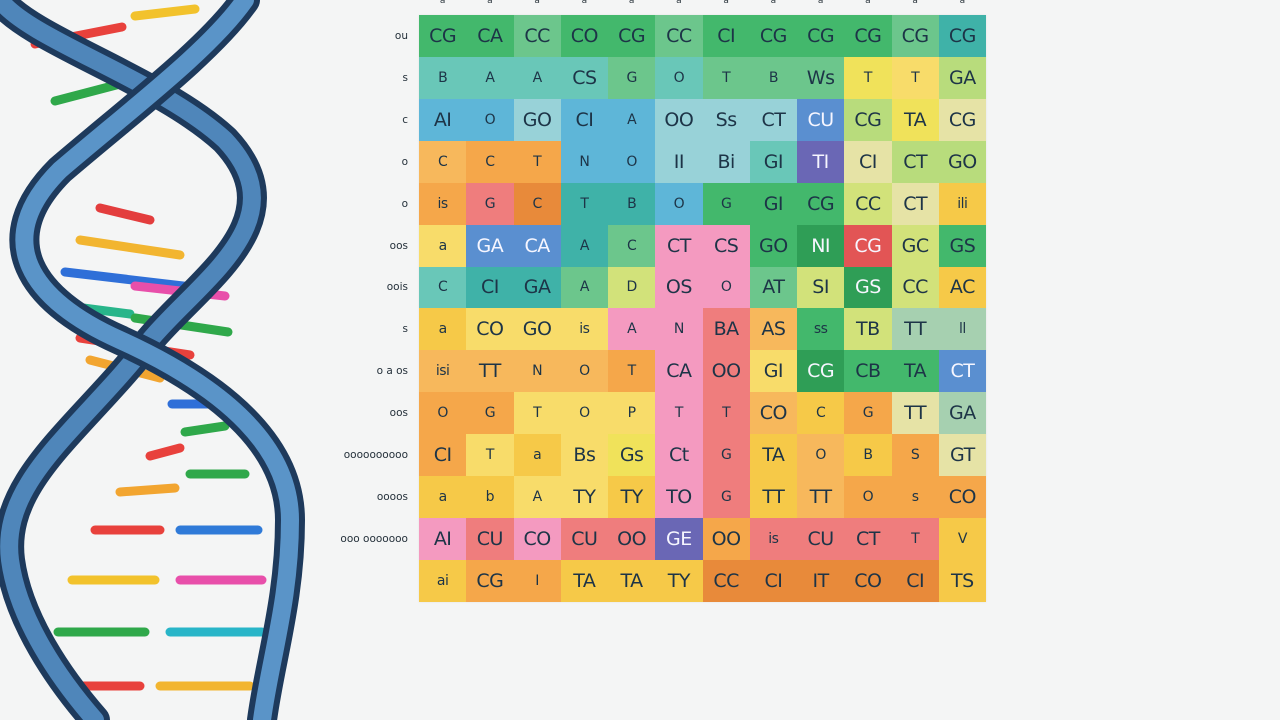 The height and width of the screenshot is (720, 1280). Describe the element at coordinates (726, 161) in the screenshot. I see `matrix-cell: Bi` at that location.